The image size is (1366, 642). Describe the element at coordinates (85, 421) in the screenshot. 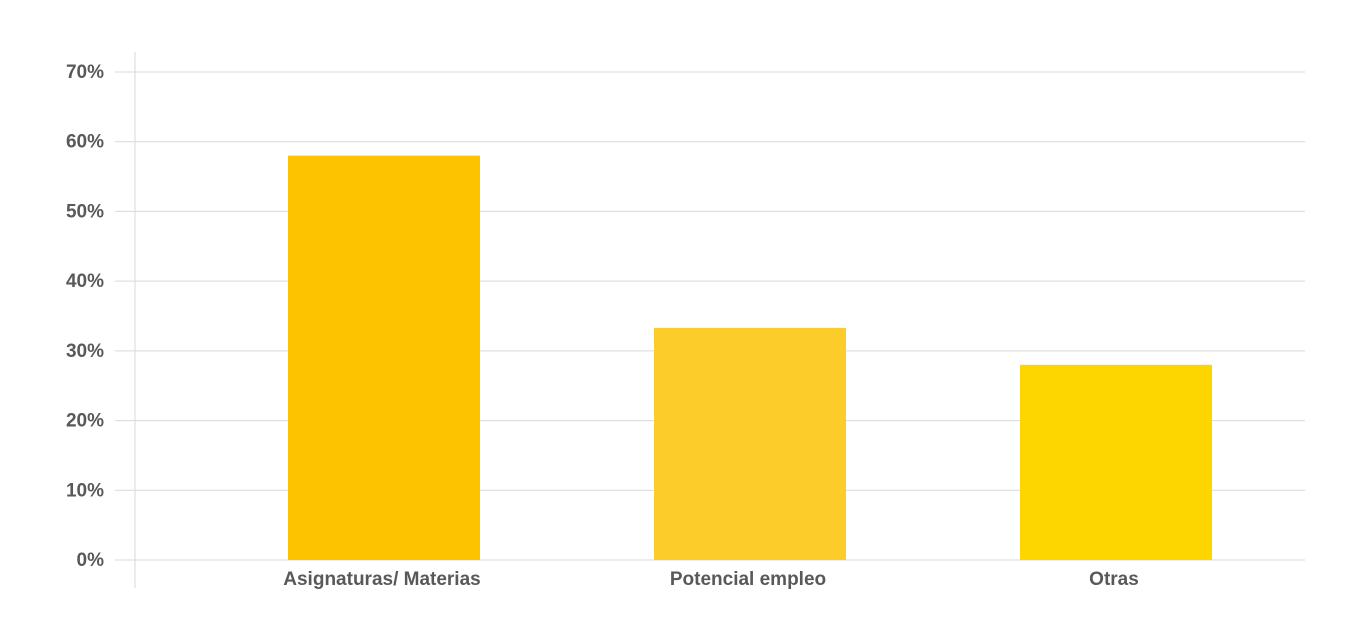

I see `y-tick-label: 20%` at that location.